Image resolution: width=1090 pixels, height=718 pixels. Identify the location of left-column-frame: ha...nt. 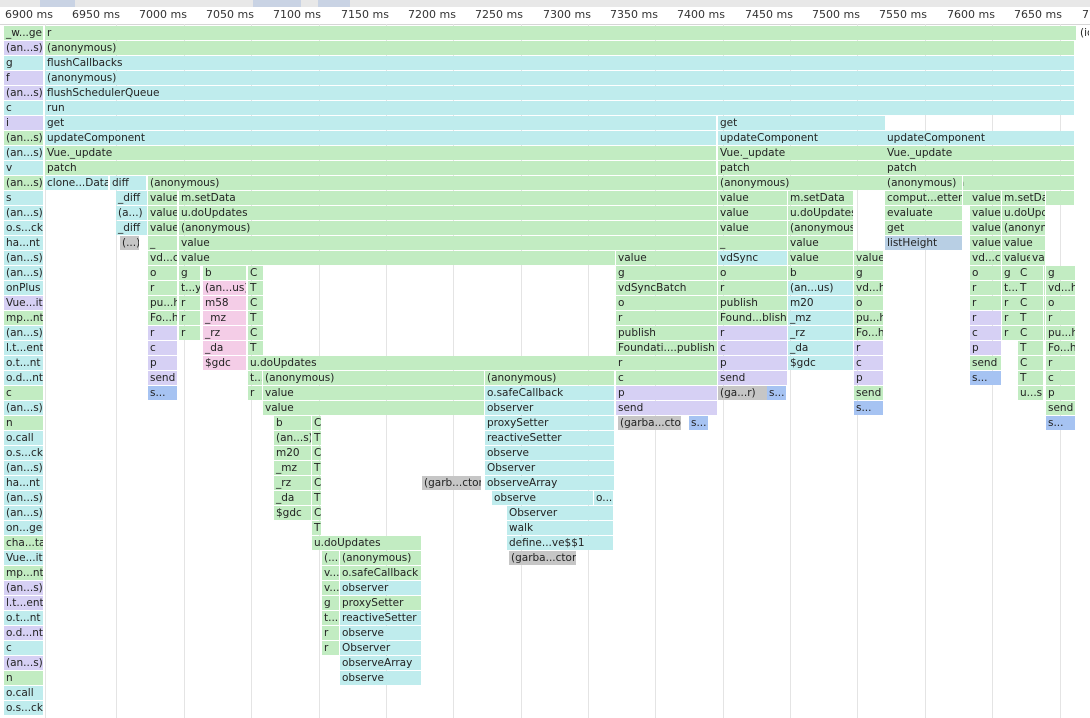
(24, 483).